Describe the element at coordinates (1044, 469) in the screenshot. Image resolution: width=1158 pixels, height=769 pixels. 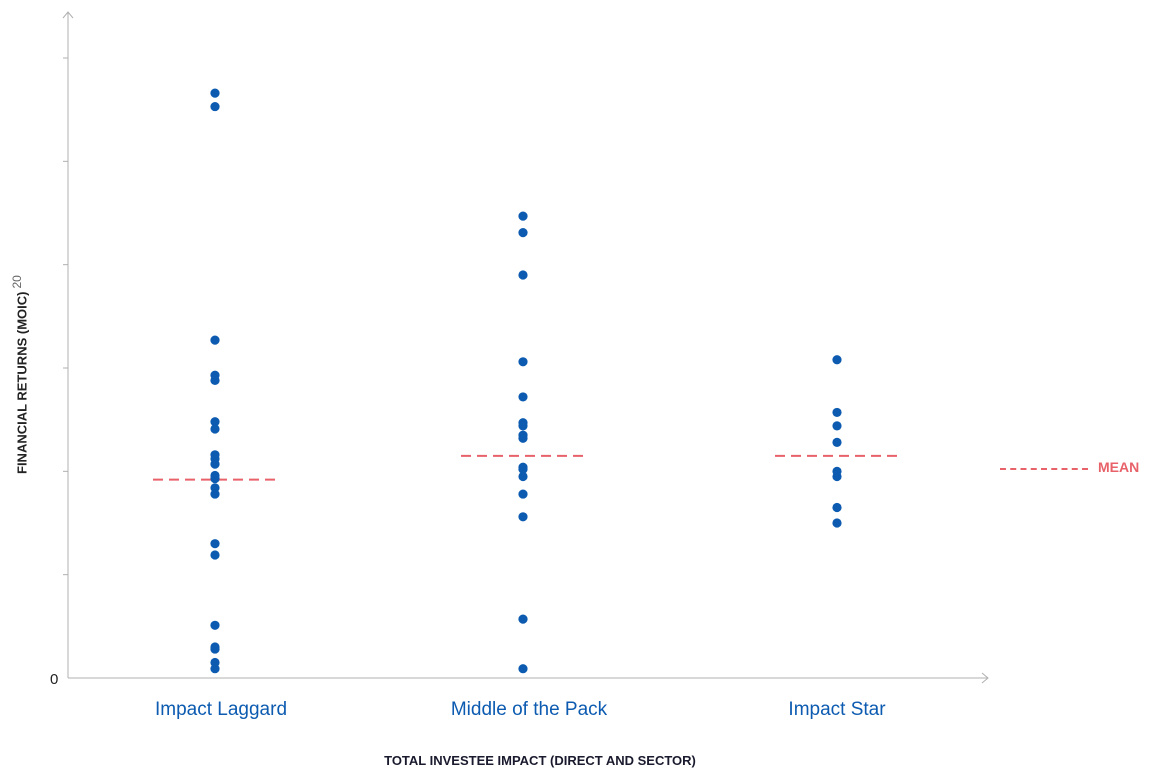
I see `legend-mean-swatch` at that location.